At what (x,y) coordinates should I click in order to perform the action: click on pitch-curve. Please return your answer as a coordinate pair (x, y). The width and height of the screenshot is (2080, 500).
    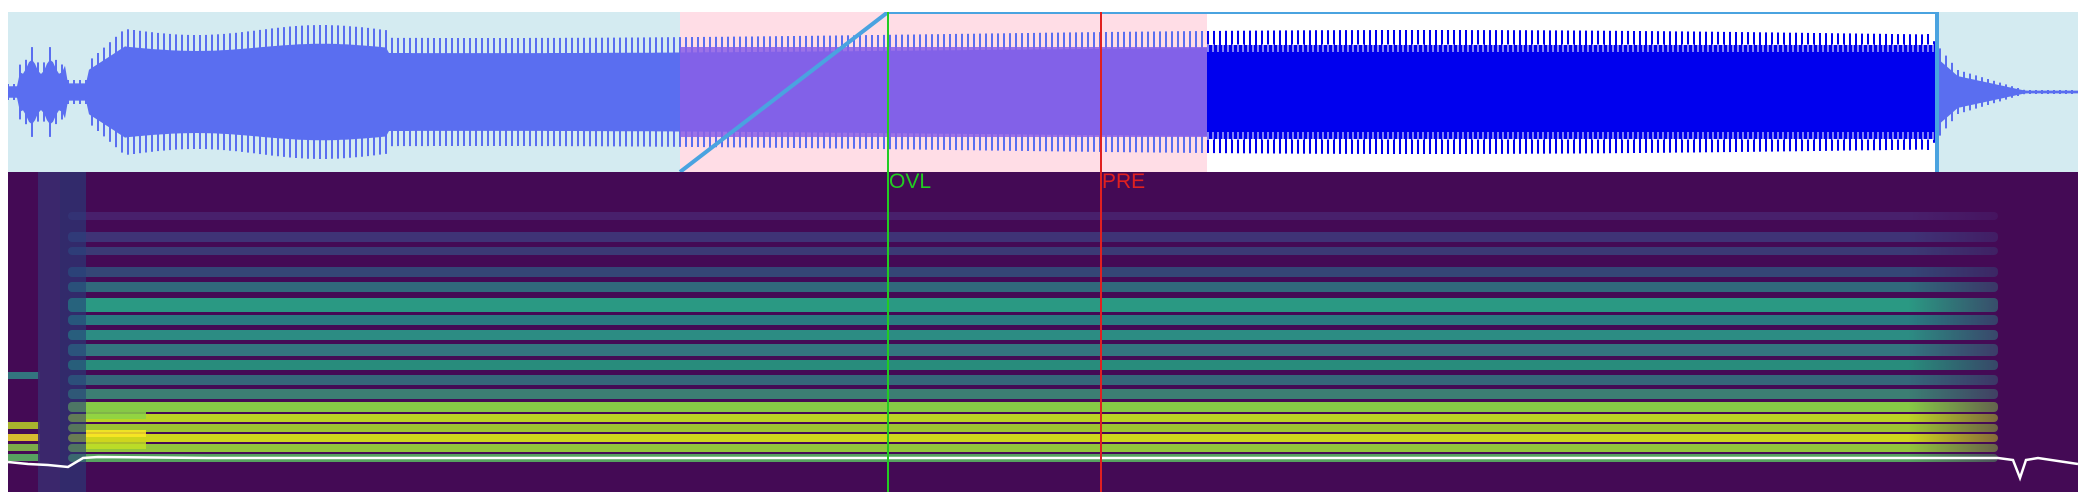
    Looking at the image, I should click on (1043, 468).